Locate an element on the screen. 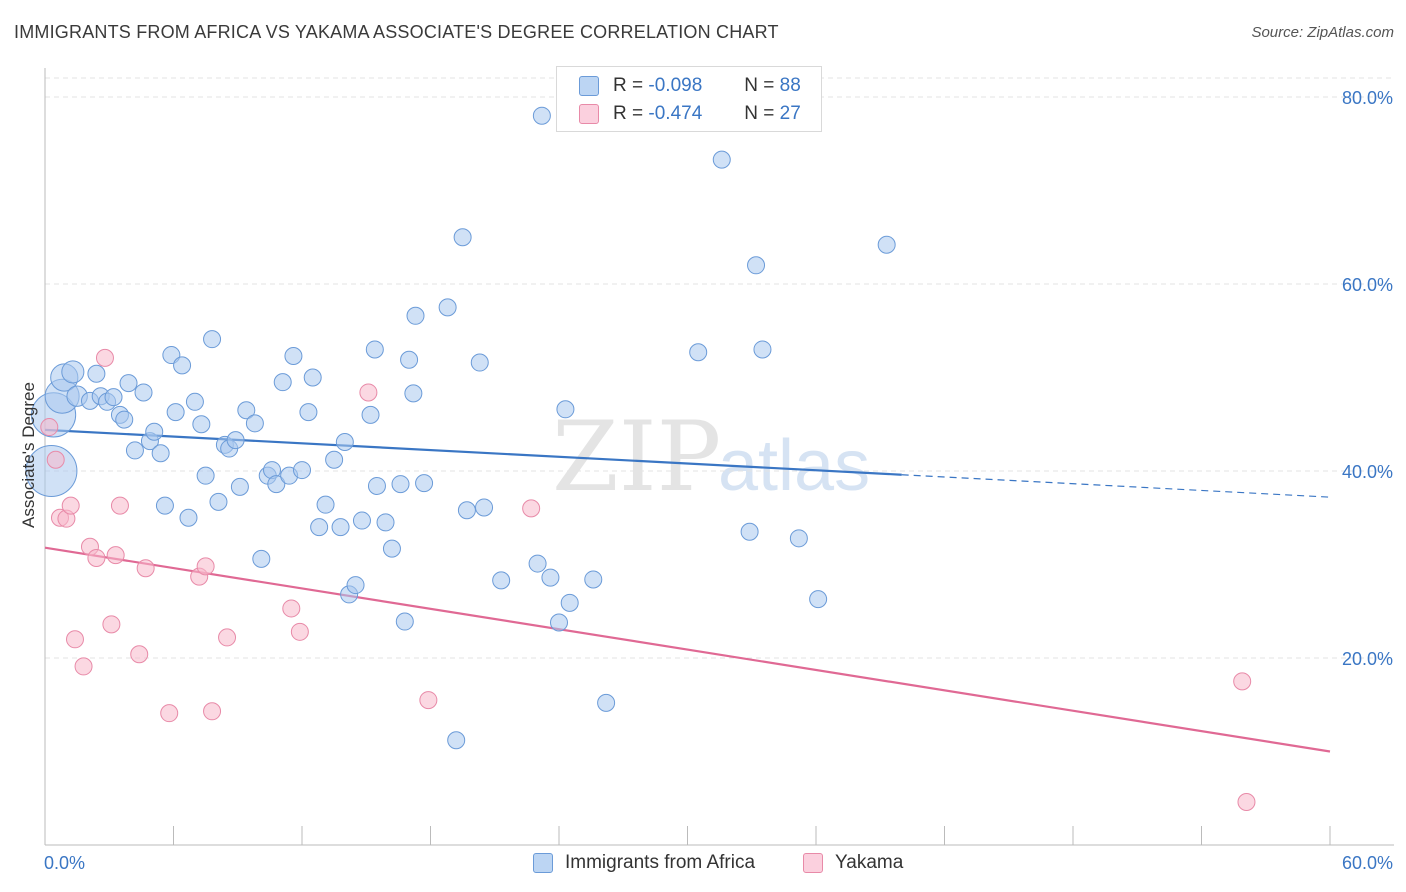 Image resolution: width=1406 pixels, height=892 pixels. legend-r-label: R = is located at coordinates (628, 113).